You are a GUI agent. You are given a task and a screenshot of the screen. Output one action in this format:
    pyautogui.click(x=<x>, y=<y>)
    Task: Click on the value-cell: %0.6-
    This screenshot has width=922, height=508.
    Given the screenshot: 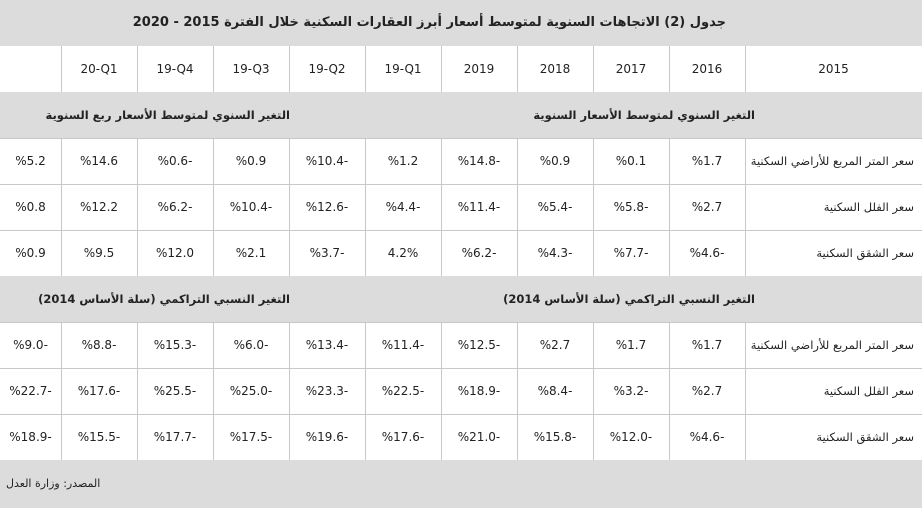 What is the action you would take?
    pyautogui.click(x=175, y=161)
    